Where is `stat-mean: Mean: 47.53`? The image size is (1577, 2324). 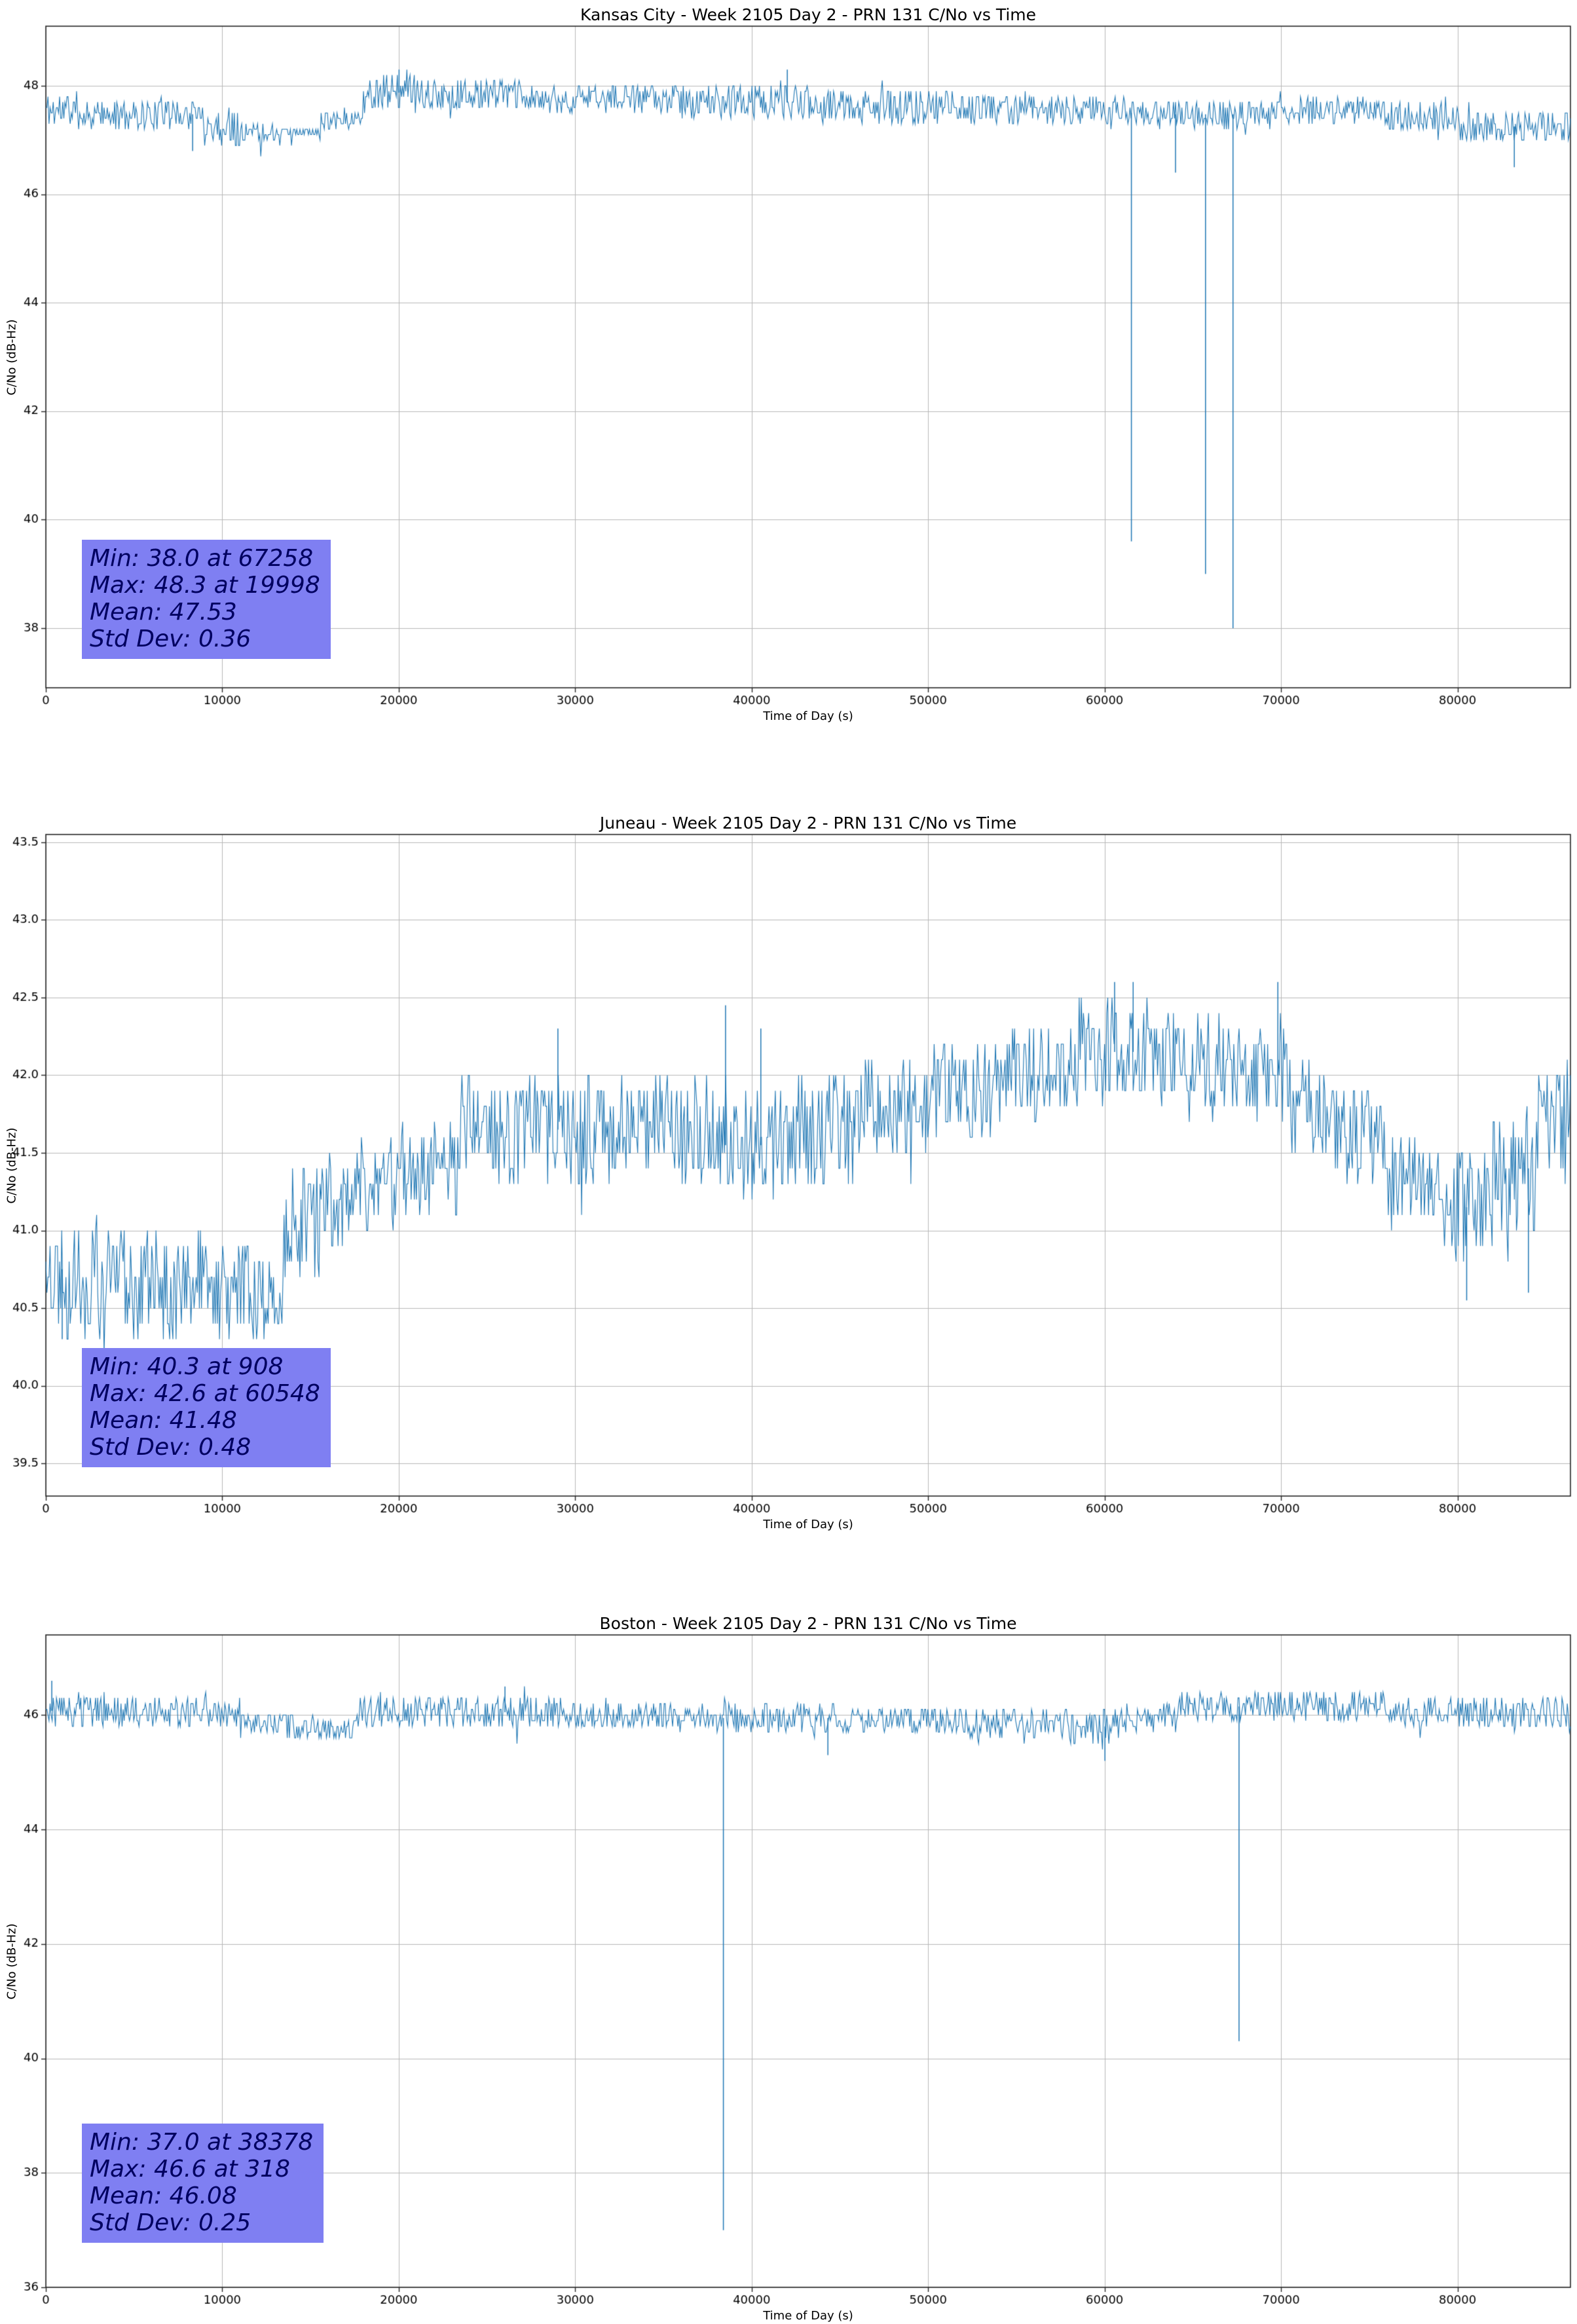 stat-mean: Mean: 47.53 is located at coordinates (163, 612).